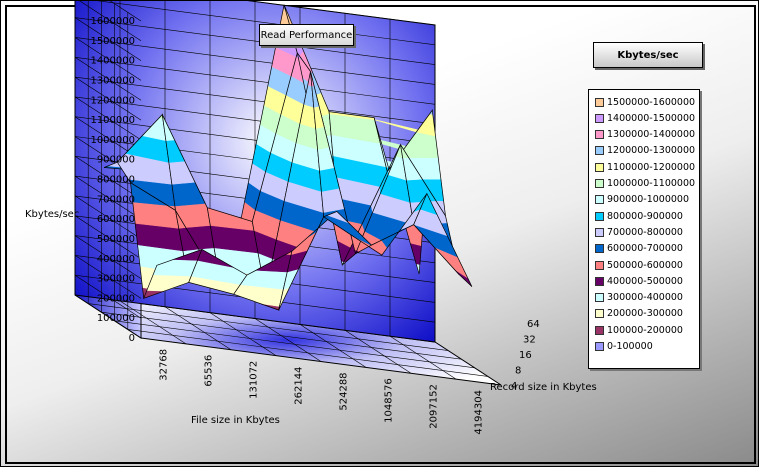 This screenshot has width=759, height=468. I want to click on z-tick-label: 1000000, so click(112, 140).